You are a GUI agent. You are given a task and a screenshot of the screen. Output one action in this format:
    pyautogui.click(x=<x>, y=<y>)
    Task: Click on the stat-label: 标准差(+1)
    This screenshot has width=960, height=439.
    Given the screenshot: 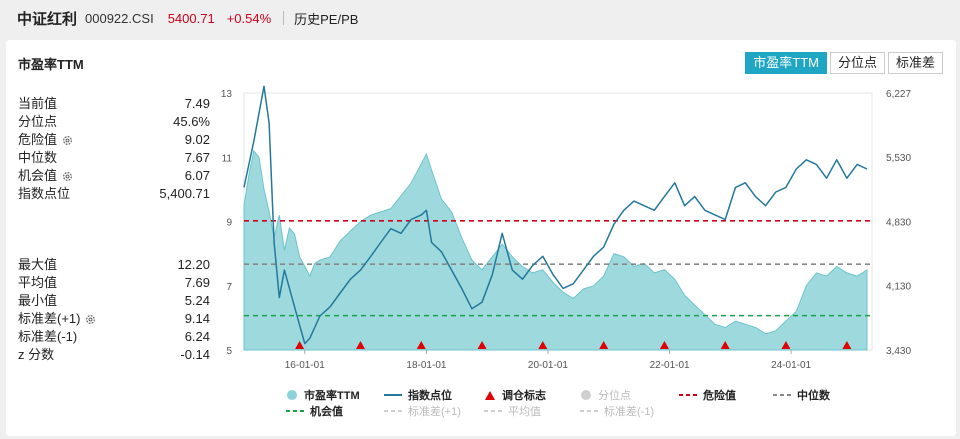 What is the action you would take?
    pyautogui.click(x=49, y=318)
    